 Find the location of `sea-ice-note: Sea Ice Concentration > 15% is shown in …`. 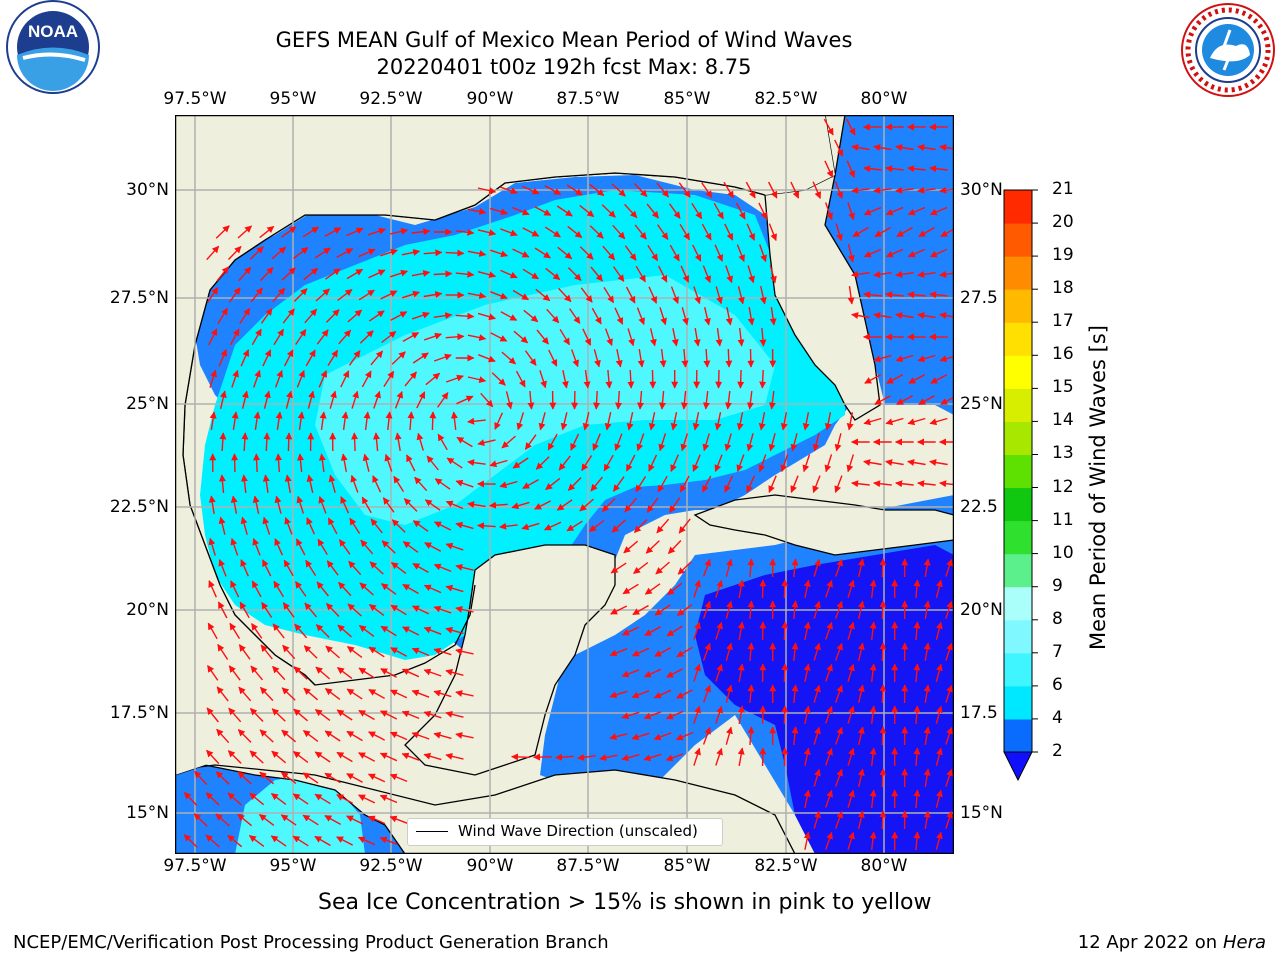

sea-ice-note: Sea Ice Concentration > 15% is shown in … is located at coordinates (625, 902).